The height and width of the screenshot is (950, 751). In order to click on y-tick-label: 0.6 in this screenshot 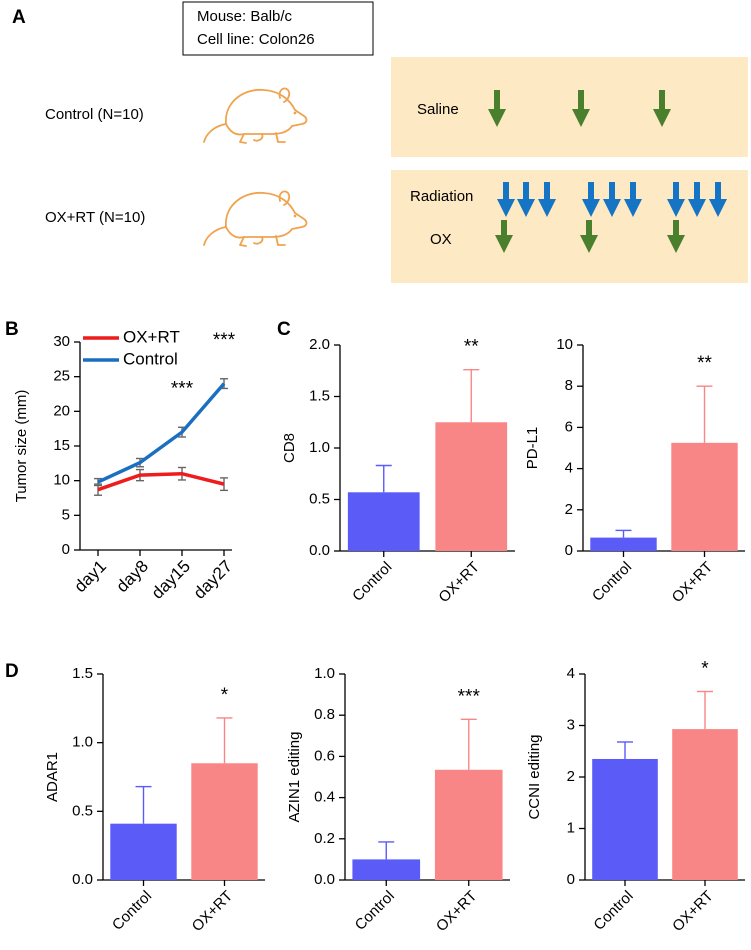, I will do `click(324, 755)`.